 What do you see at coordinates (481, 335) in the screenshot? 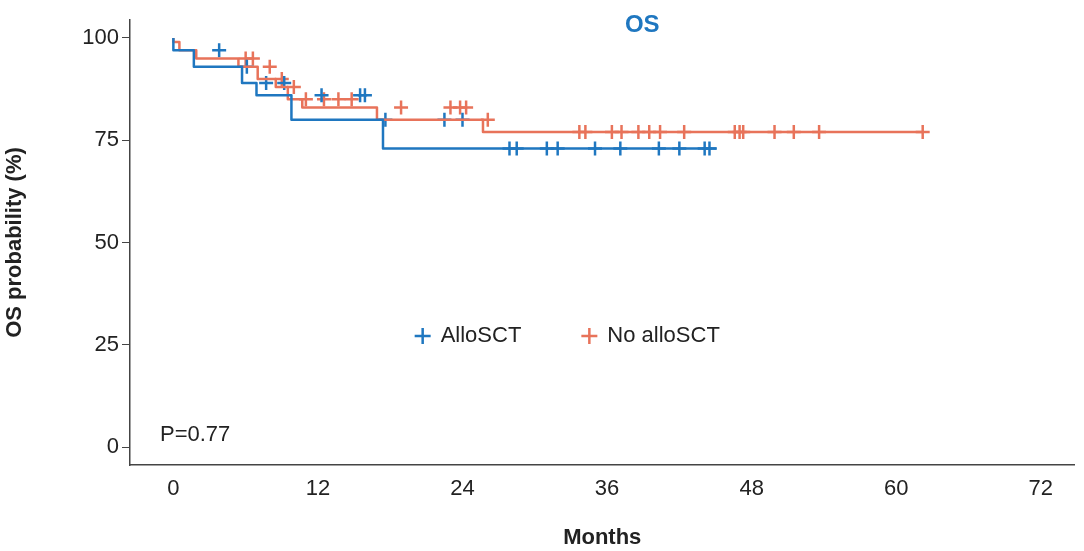
I see `legend-label: AlloSCT` at bounding box center [481, 335].